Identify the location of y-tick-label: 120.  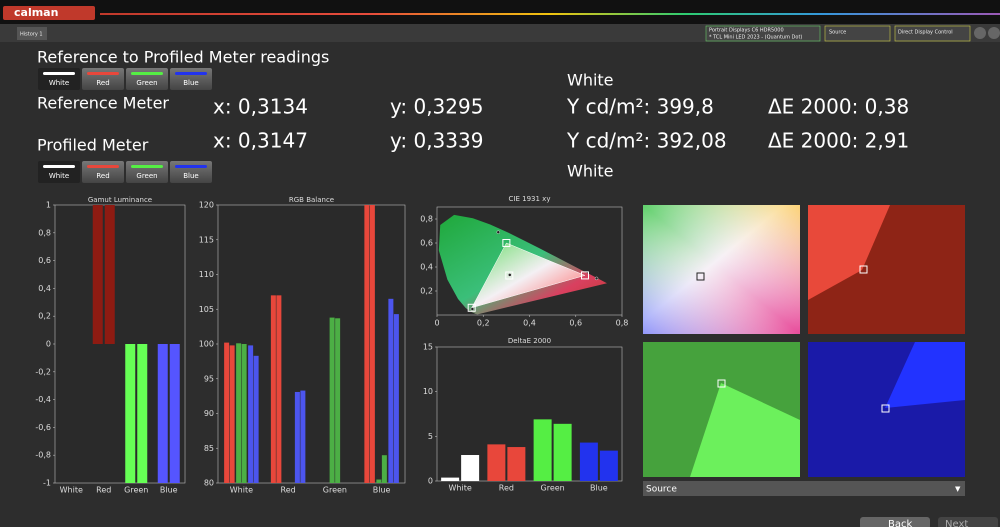
(206, 205).